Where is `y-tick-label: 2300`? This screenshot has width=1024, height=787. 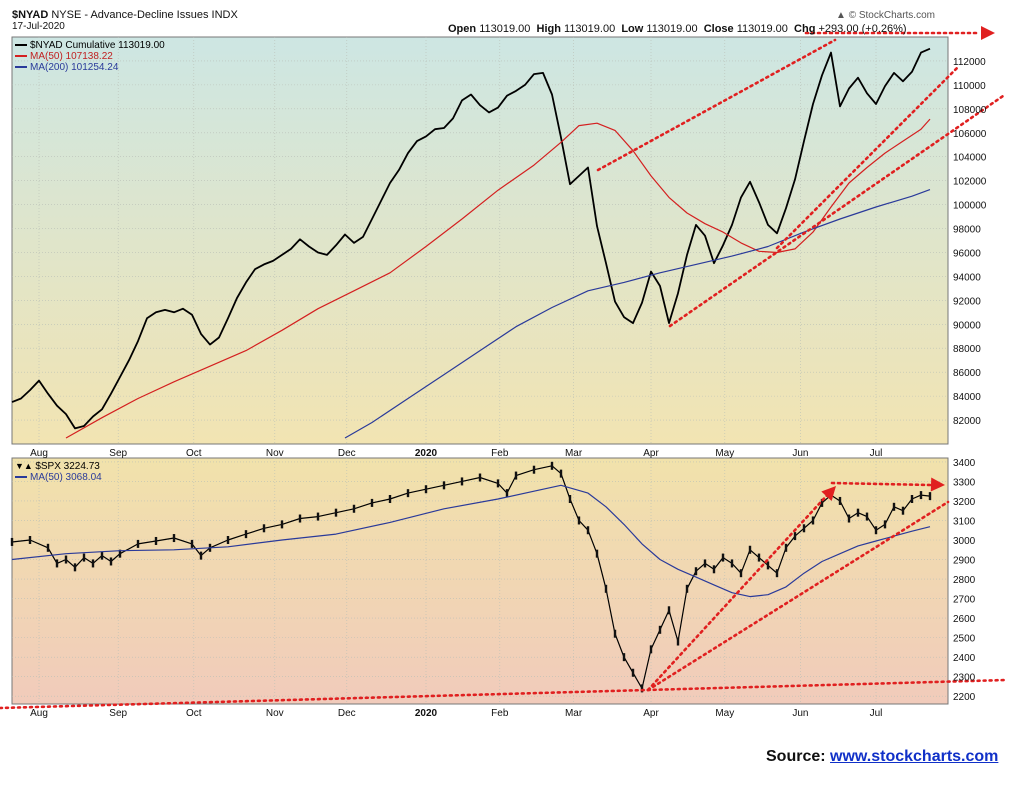
y-tick-label: 2300 is located at coordinates (964, 678).